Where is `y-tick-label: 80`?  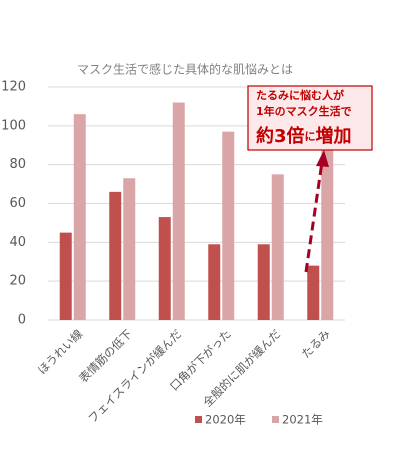 y-tick-label: 80 is located at coordinates (17, 164).